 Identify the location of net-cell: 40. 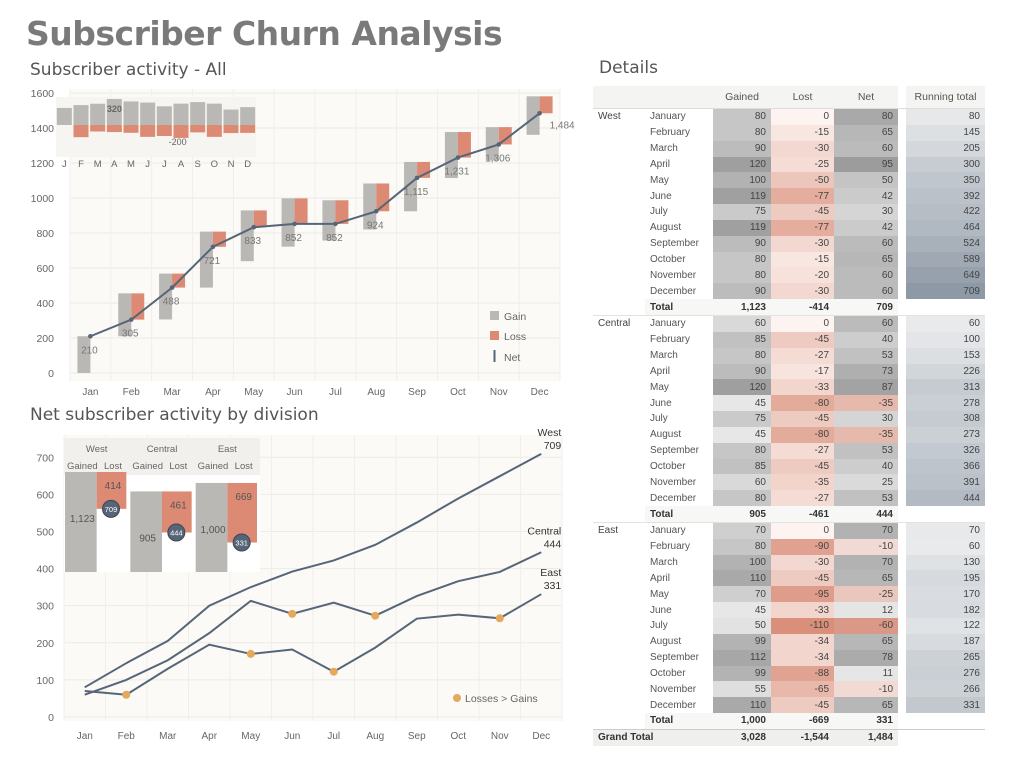
(866, 339).